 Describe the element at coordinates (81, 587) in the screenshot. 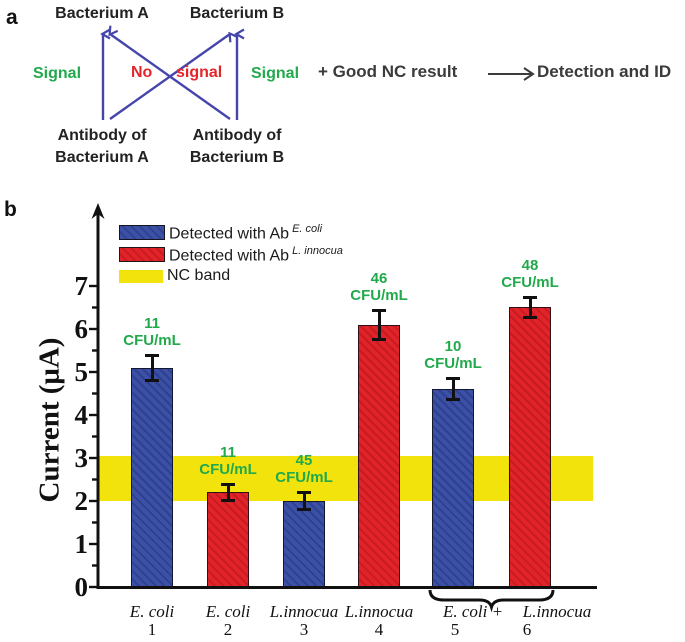

I see `ytick-label-0: 0` at that location.